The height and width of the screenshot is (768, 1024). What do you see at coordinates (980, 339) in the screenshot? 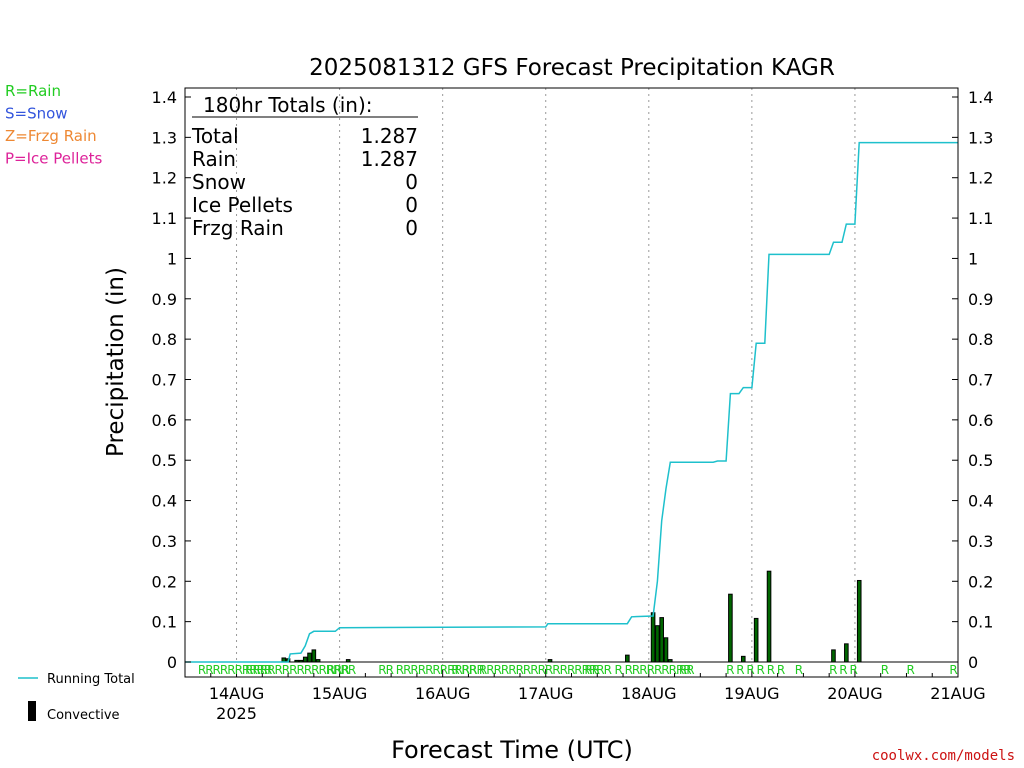
I see `y-tick-label-right-8: 0.8` at bounding box center [980, 339].